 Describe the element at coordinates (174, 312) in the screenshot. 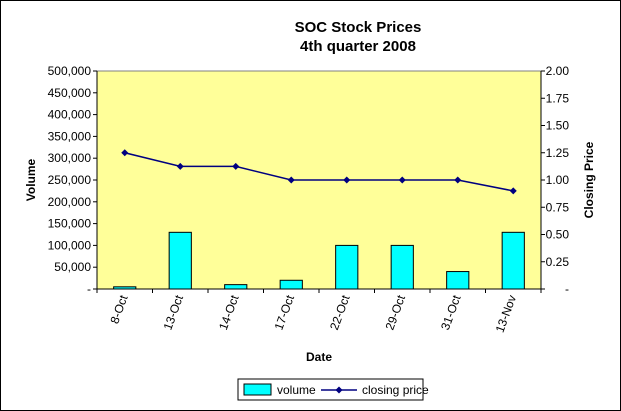

I see `x-tick-label: 13-Oct` at that location.